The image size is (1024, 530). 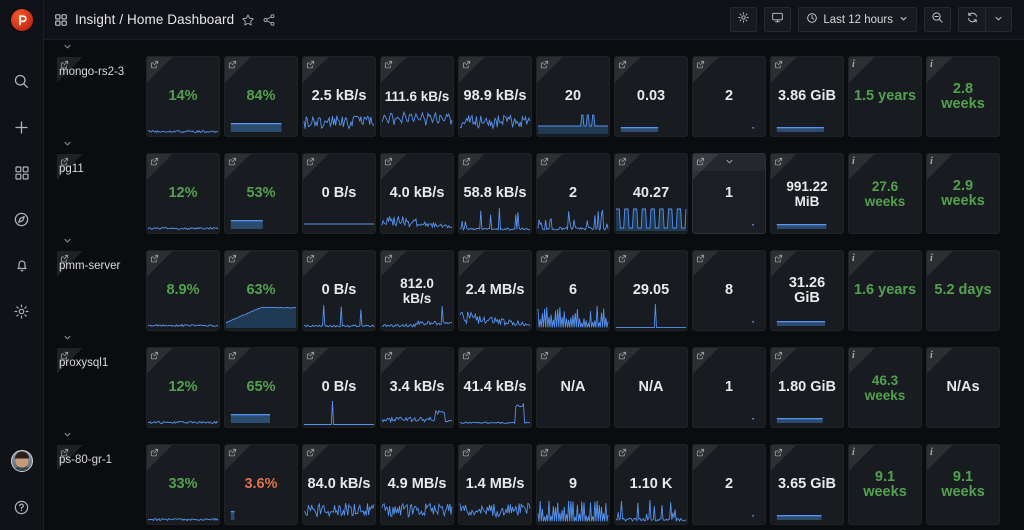 I want to click on stat-panel: i 27.6 weeks, so click(x=885, y=193).